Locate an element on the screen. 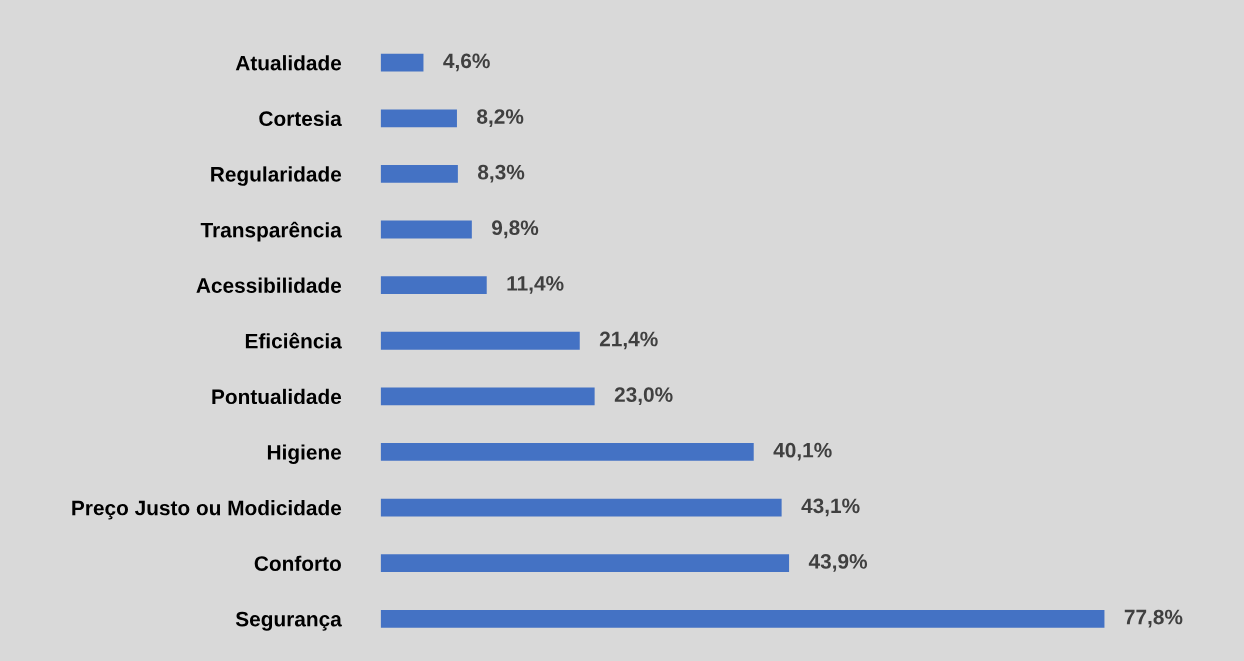  data-label: 4,6% is located at coordinates (466, 62).